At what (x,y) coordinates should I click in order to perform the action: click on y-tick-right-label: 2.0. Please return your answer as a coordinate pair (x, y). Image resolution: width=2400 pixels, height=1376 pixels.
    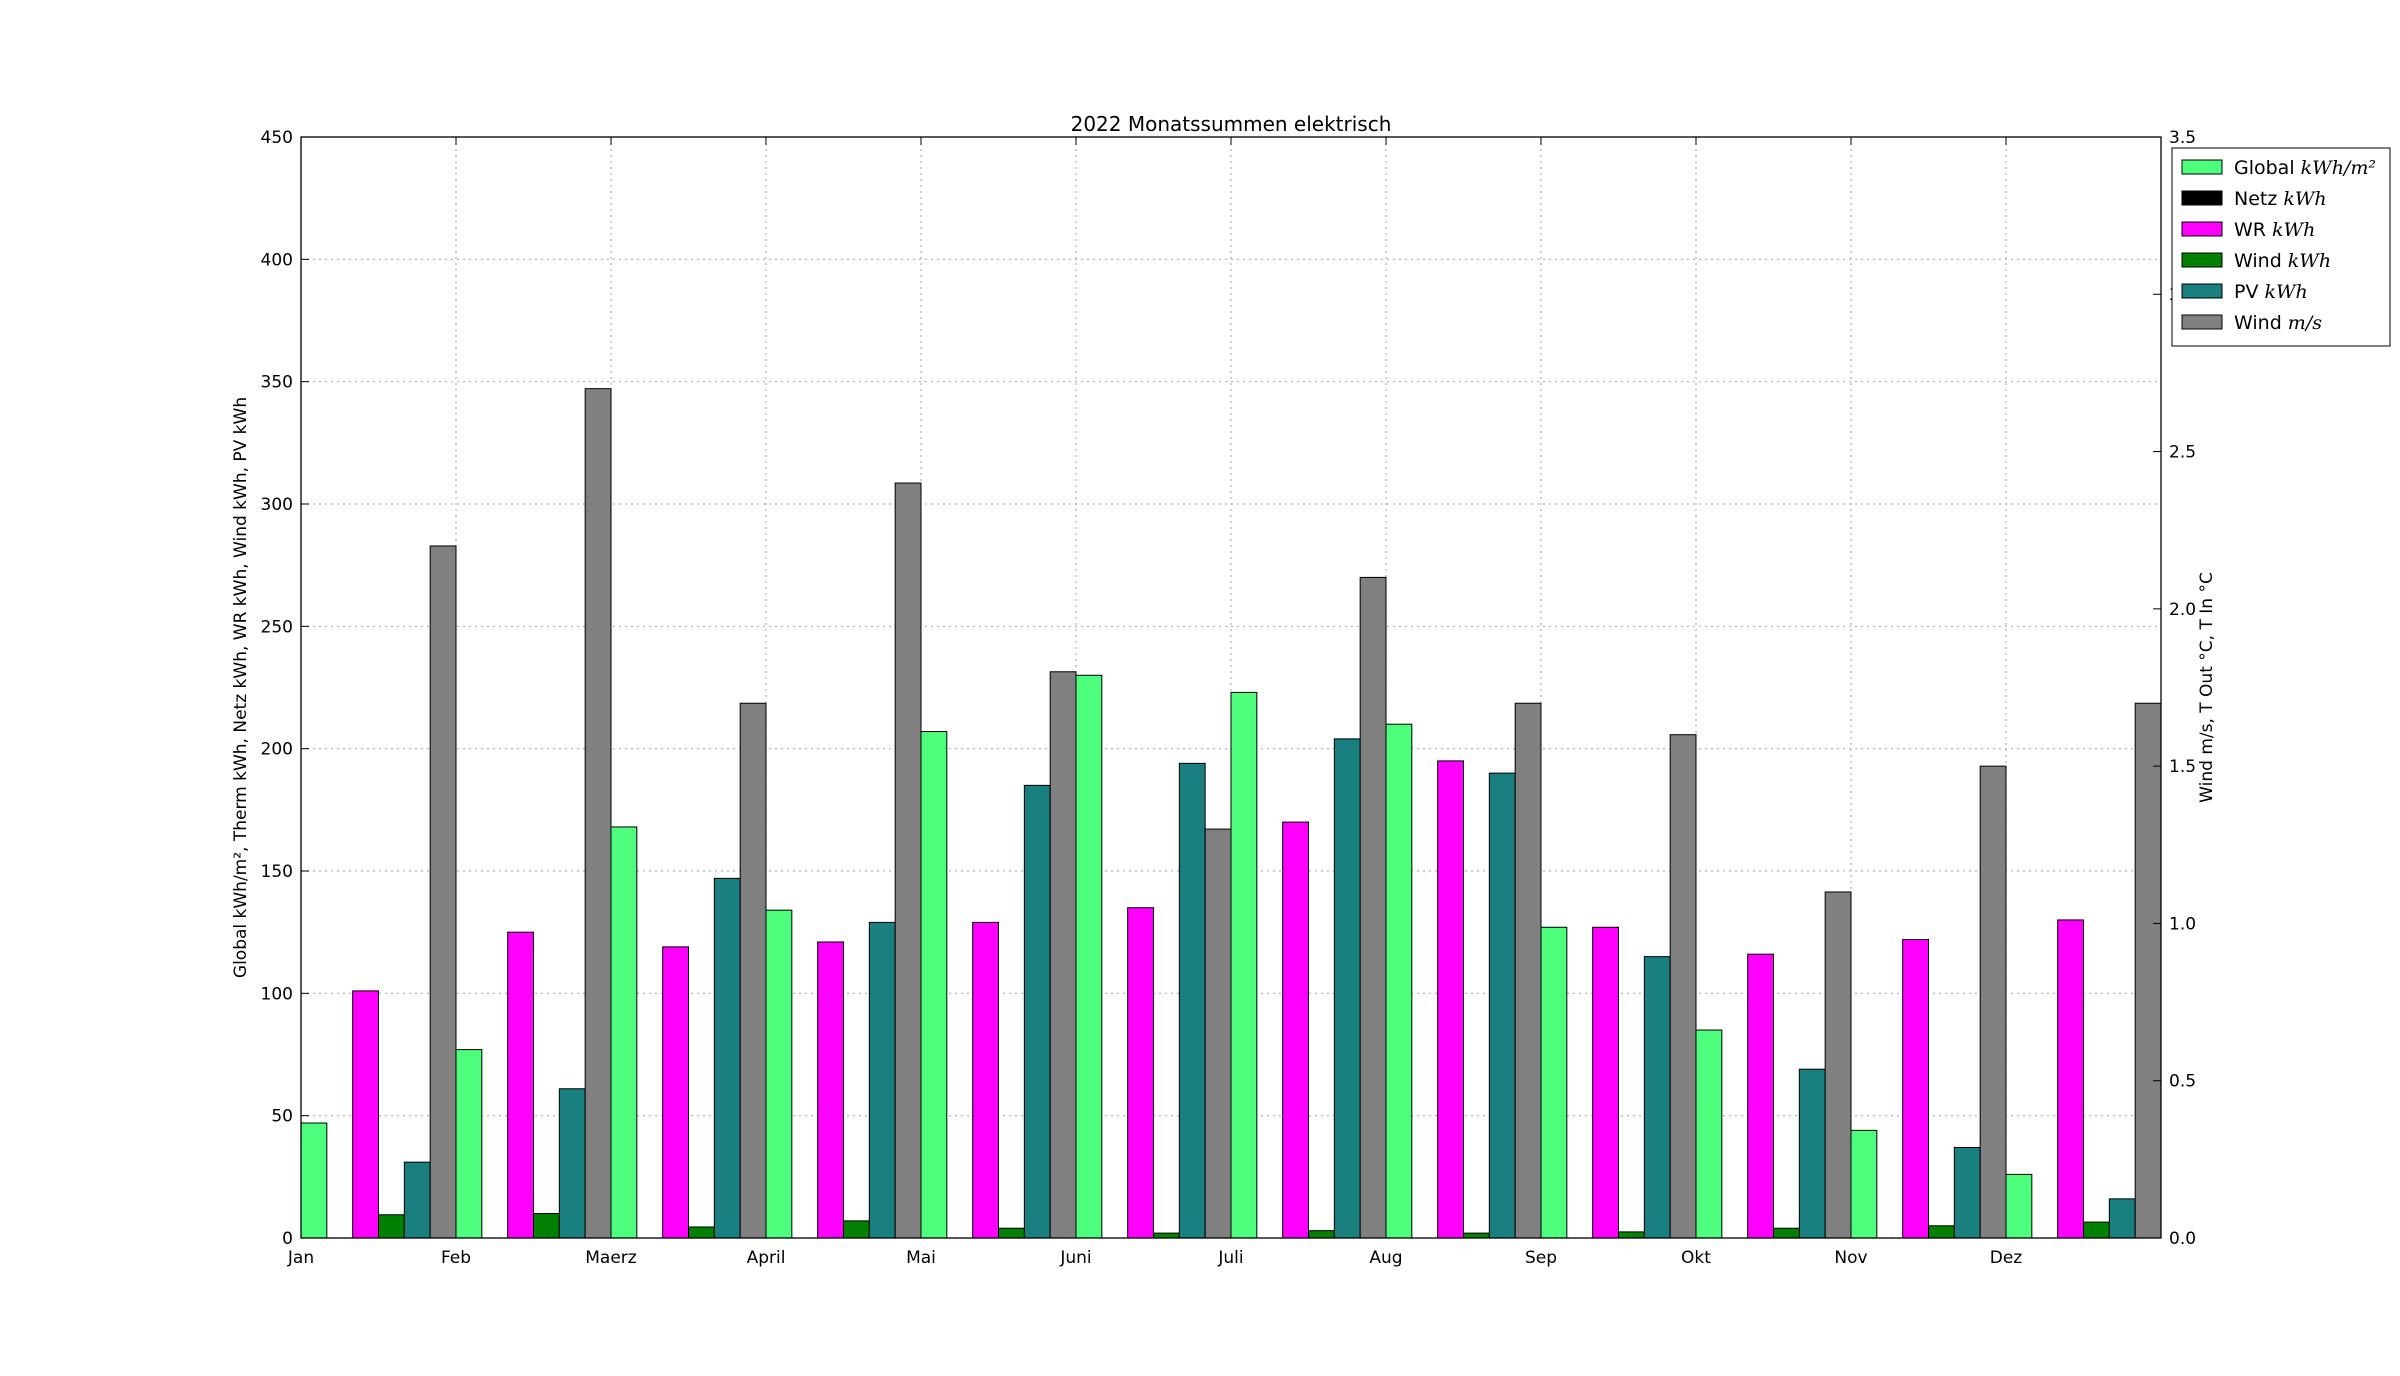
    Looking at the image, I should click on (2182, 610).